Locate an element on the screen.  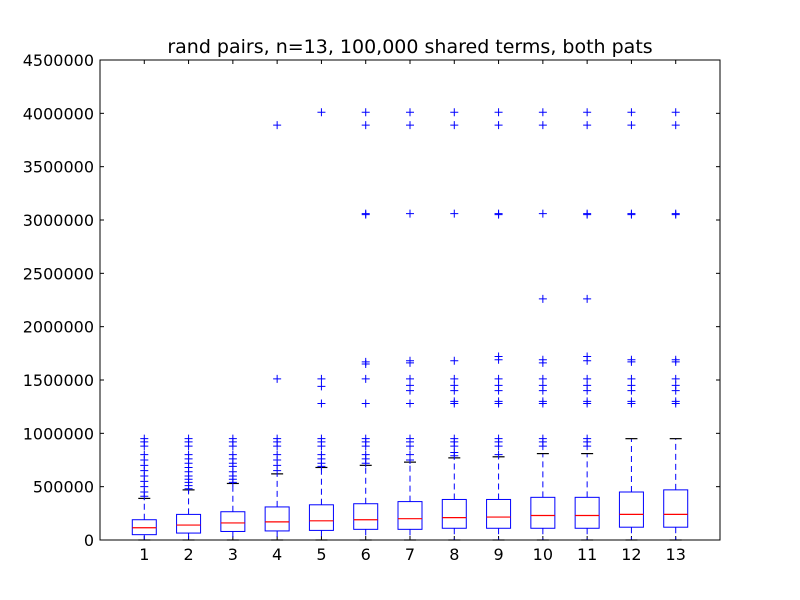
x-tick-label: 12 is located at coordinates (631, 554).